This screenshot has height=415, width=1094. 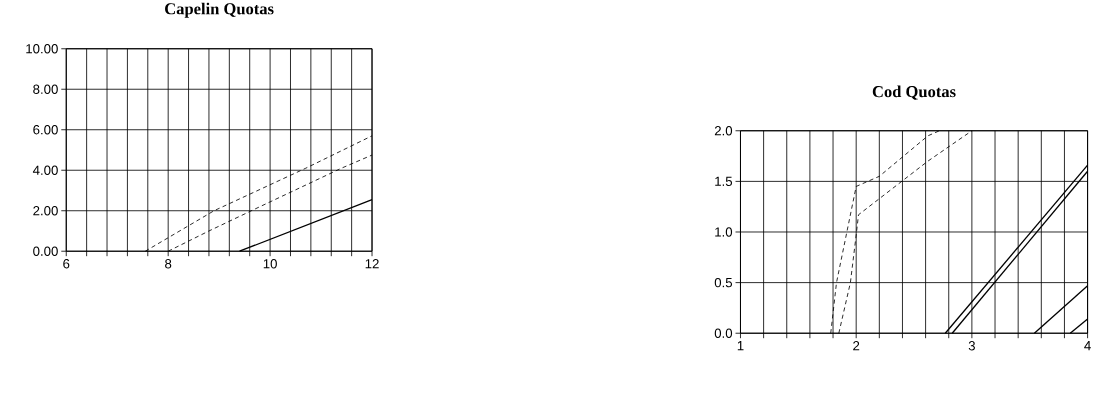 What do you see at coordinates (1087, 346) in the screenshot?
I see `x-tick-label: 4` at bounding box center [1087, 346].